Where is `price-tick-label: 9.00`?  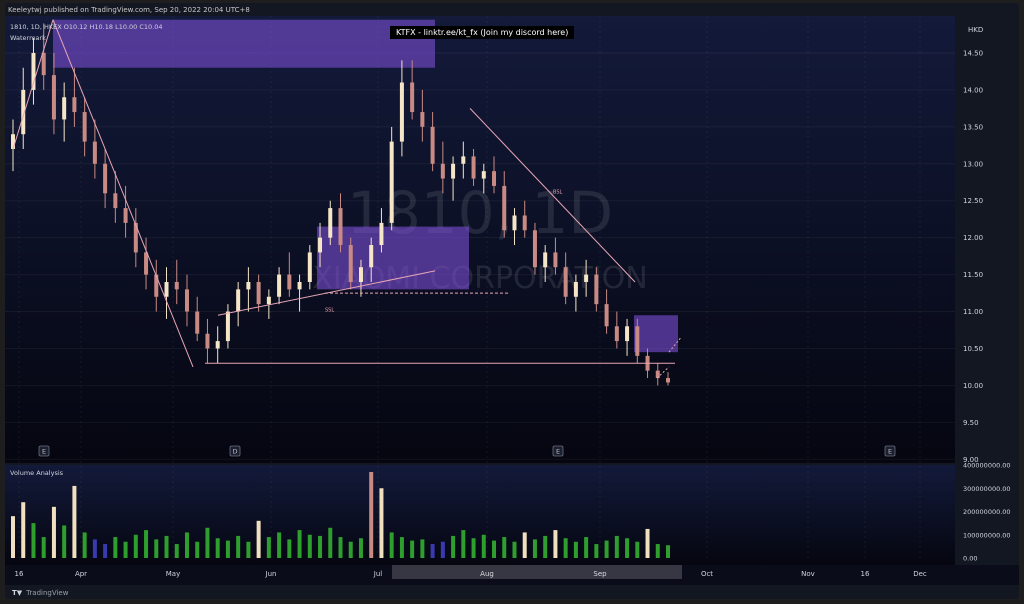
price-tick-label: 9.00 is located at coordinates (971, 460).